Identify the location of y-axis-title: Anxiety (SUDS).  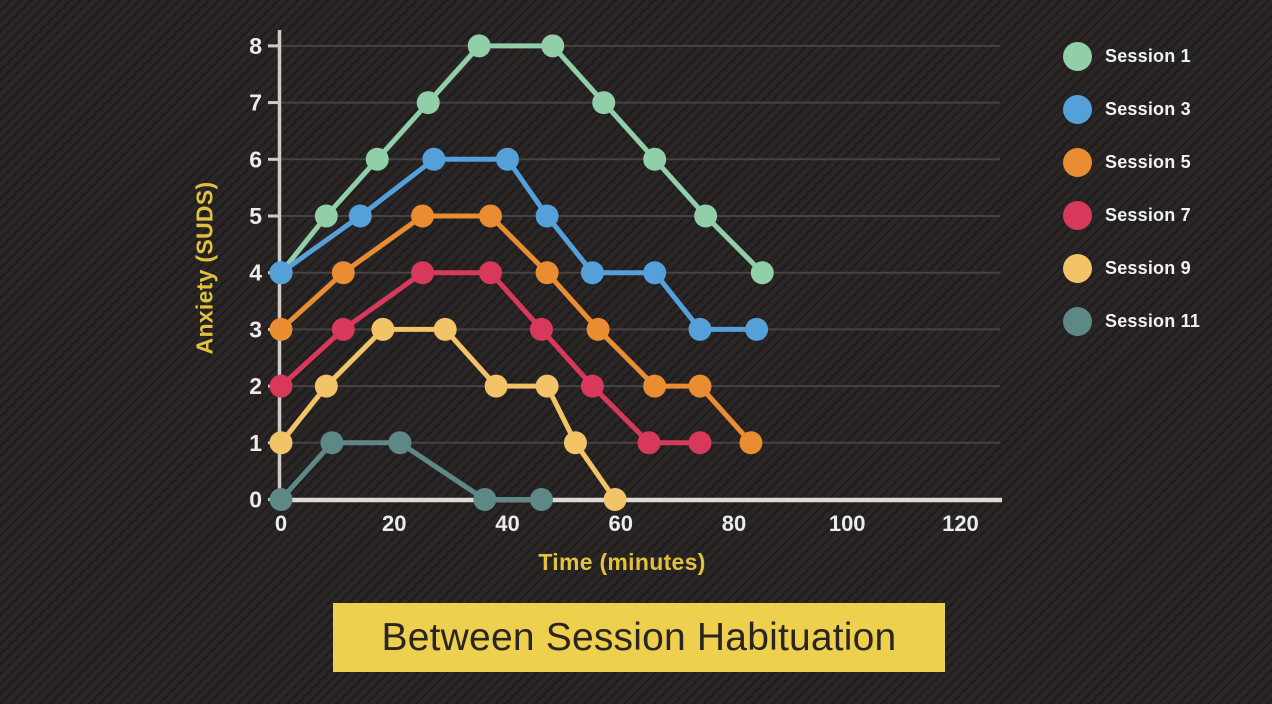
(204, 268).